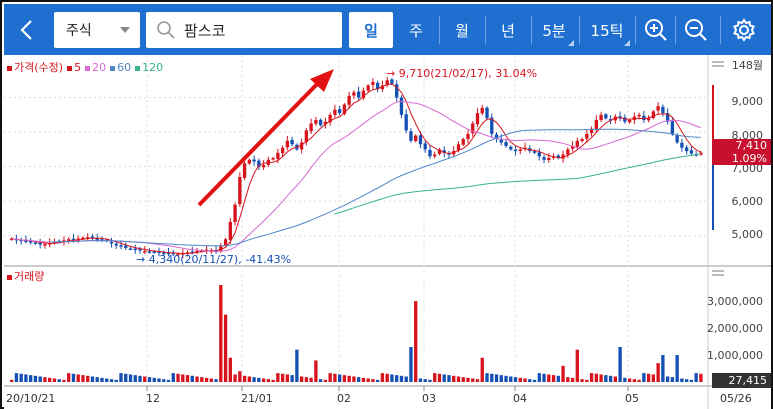 Image resolution: width=773 pixels, height=409 pixels. Describe the element at coordinates (462, 30) in the screenshot. I see `period-tab-month: 월` at that location.